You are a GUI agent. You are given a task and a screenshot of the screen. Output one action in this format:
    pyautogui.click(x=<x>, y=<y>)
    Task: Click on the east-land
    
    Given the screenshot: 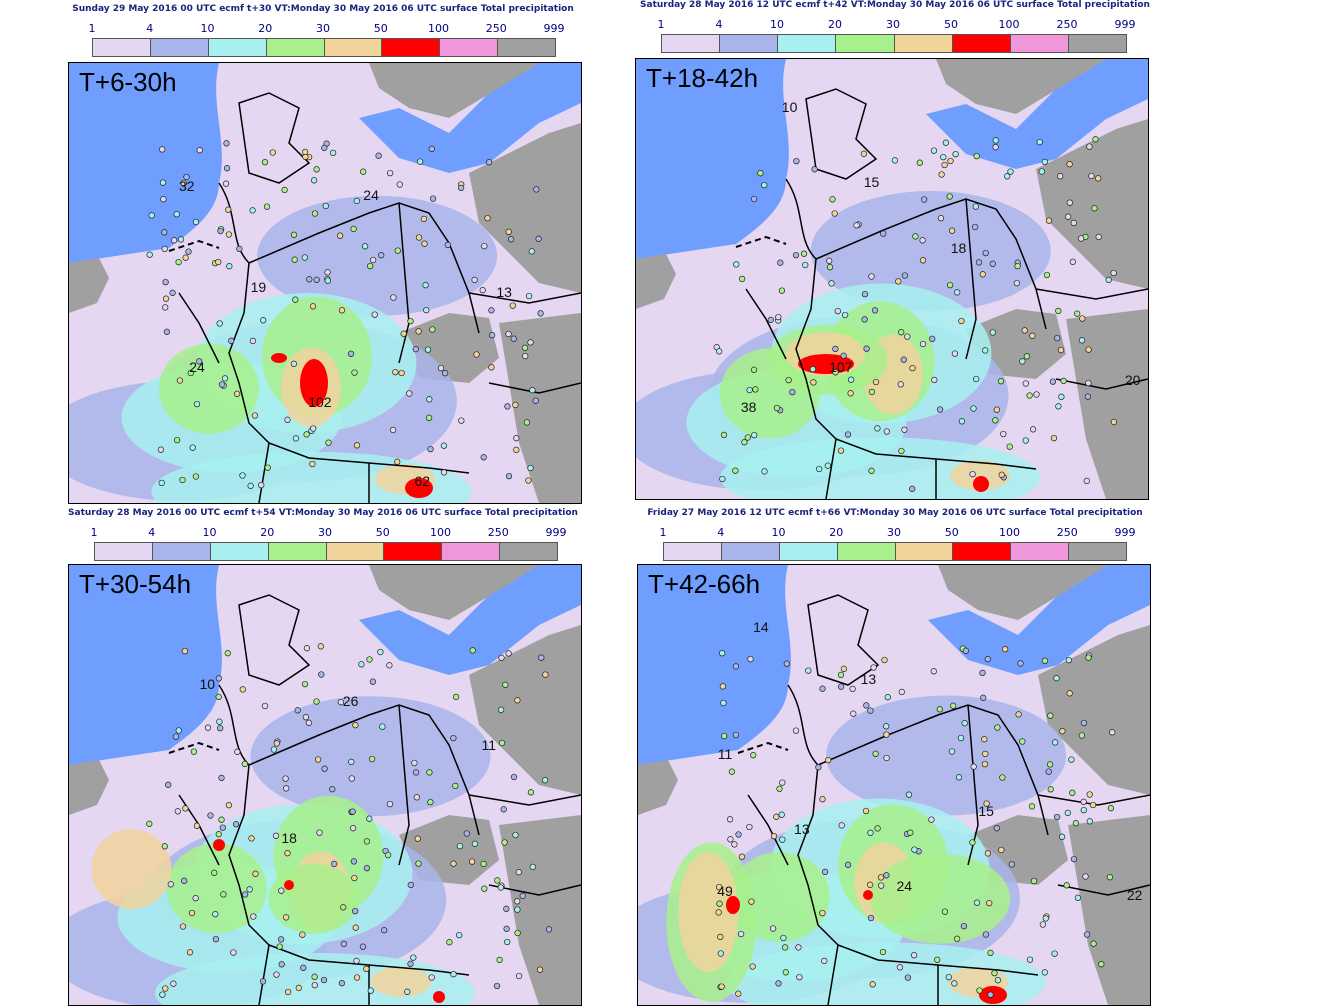 What is the action you would take?
    pyautogui.click(x=525, y=710)
    